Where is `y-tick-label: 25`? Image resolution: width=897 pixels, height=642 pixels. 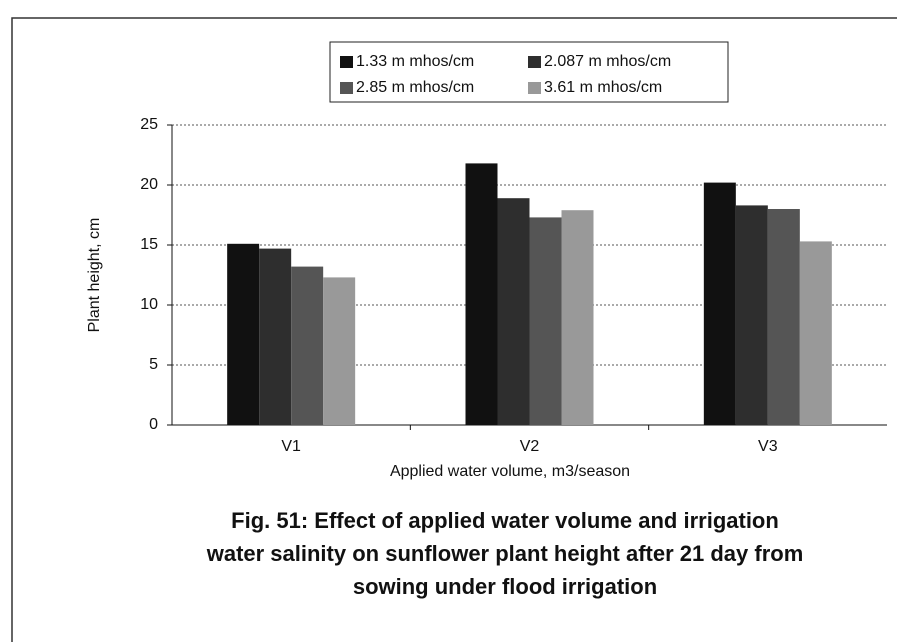 y-tick-label: 25 is located at coordinates (149, 124).